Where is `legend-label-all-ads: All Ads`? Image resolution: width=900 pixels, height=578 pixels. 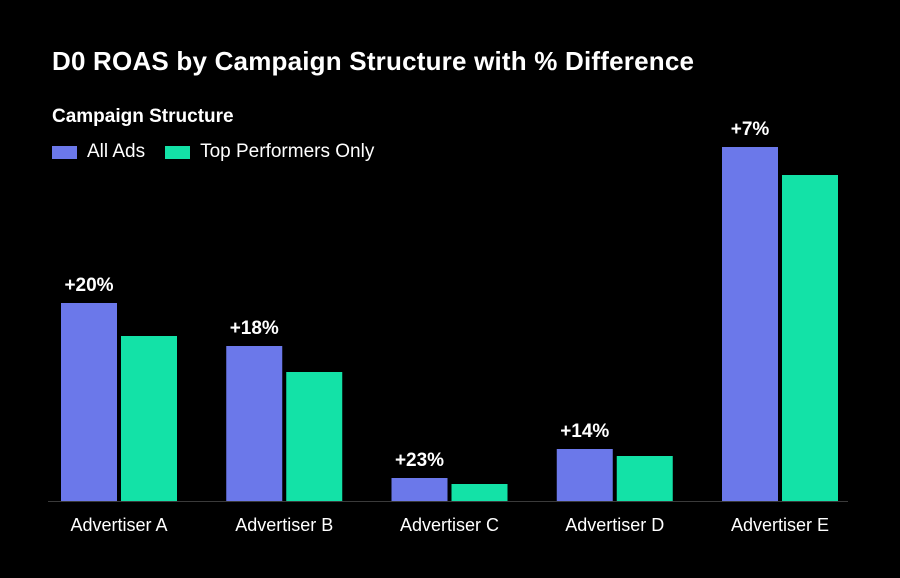
legend-label-all-ads: All Ads is located at coordinates (116, 151).